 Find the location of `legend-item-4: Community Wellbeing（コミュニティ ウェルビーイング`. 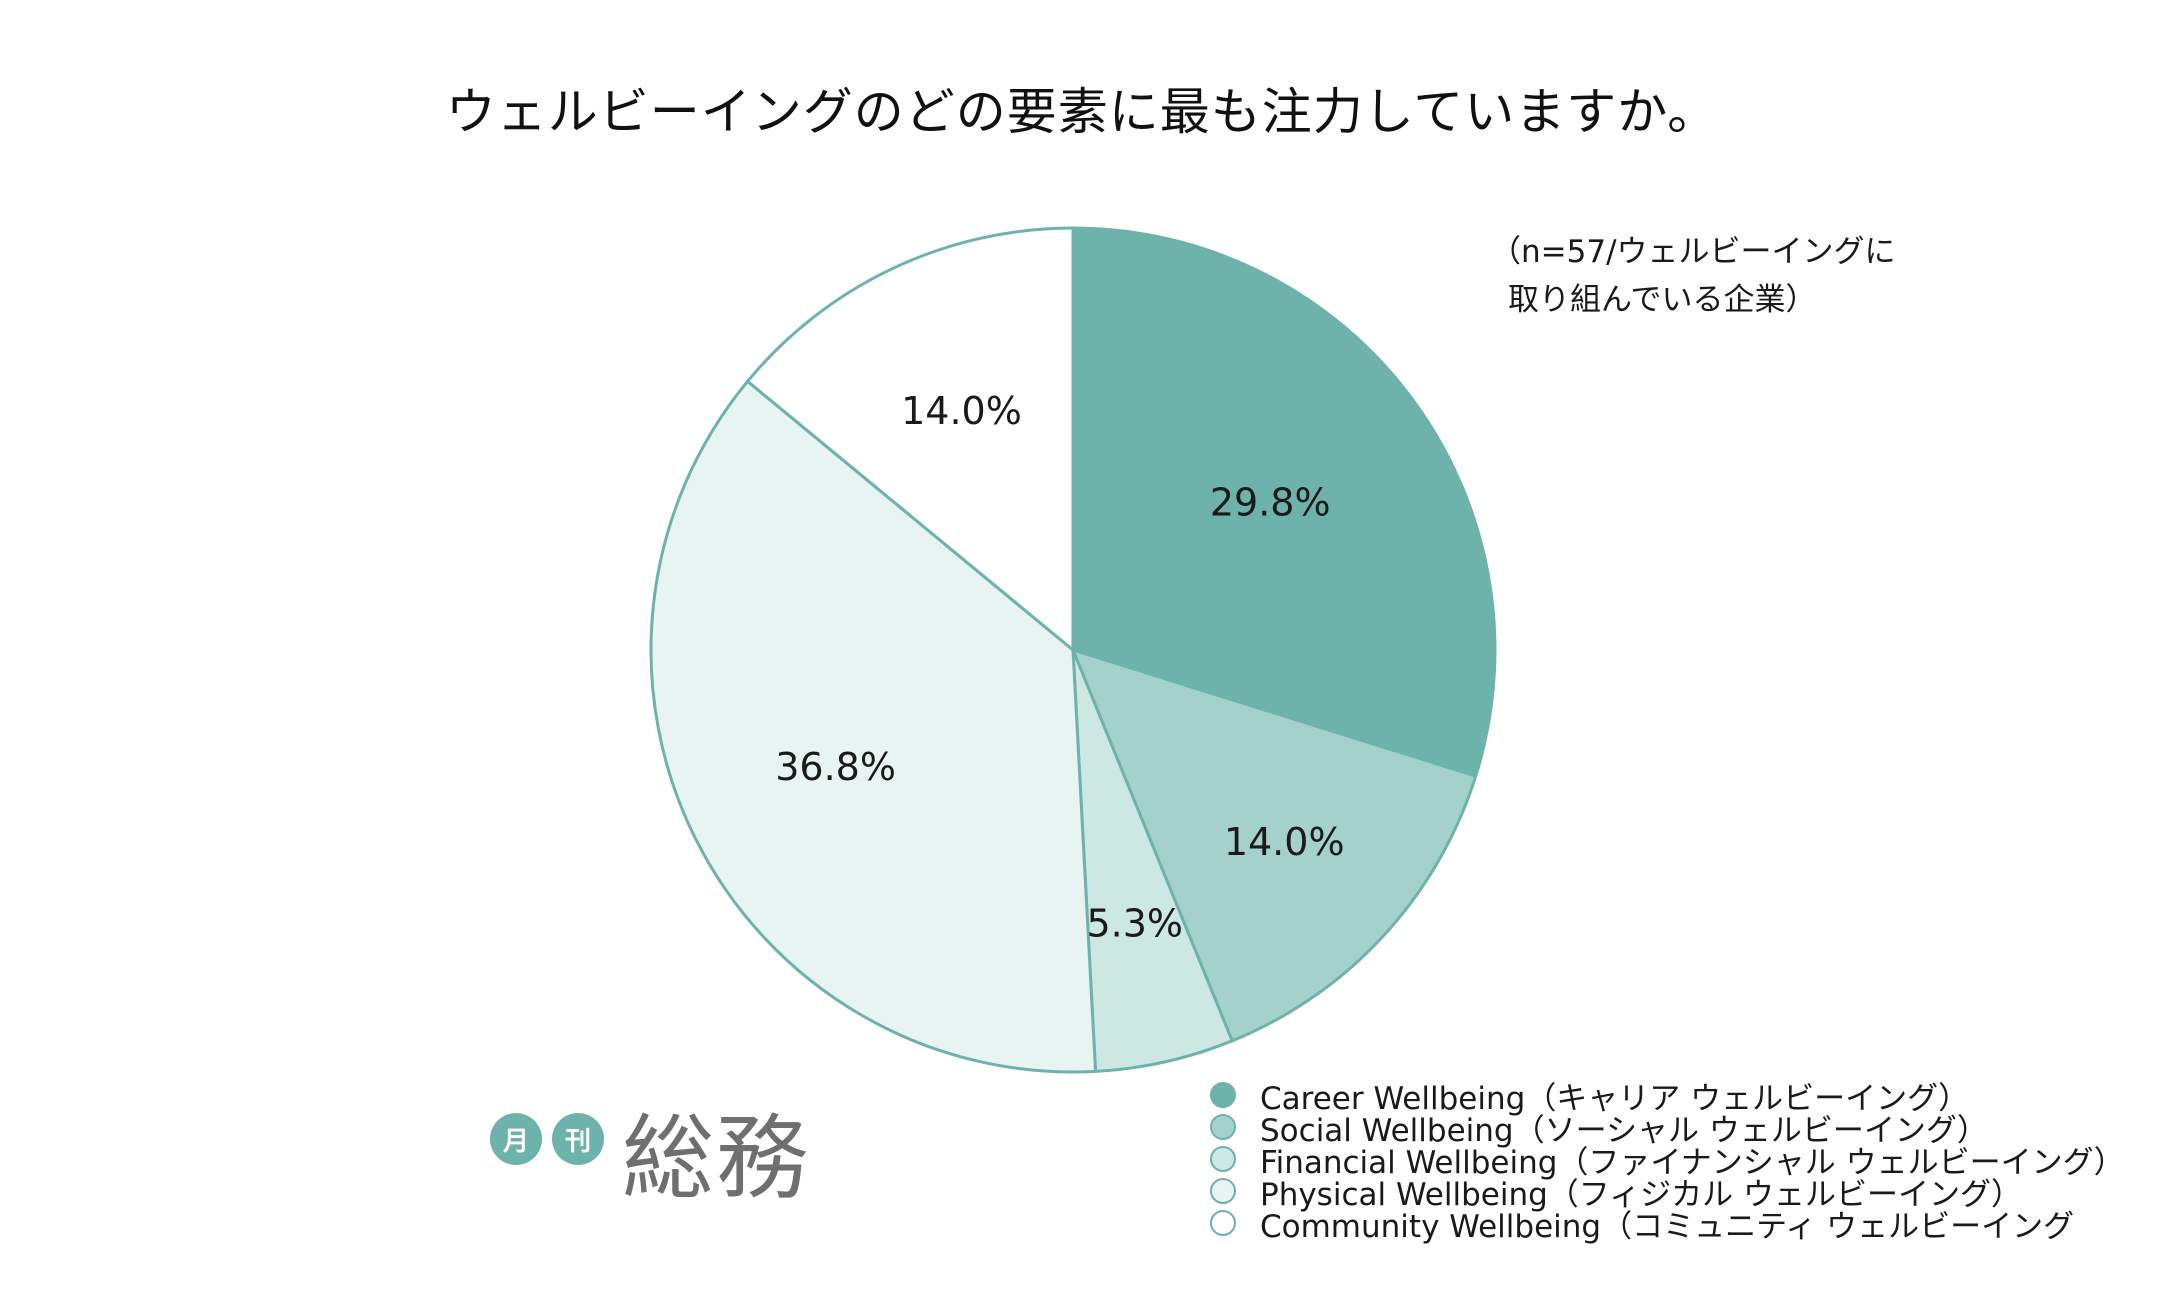

legend-item-4: Community Wellbeing（コミュニティ ウェルビーイング is located at coordinates (1680, 1226).